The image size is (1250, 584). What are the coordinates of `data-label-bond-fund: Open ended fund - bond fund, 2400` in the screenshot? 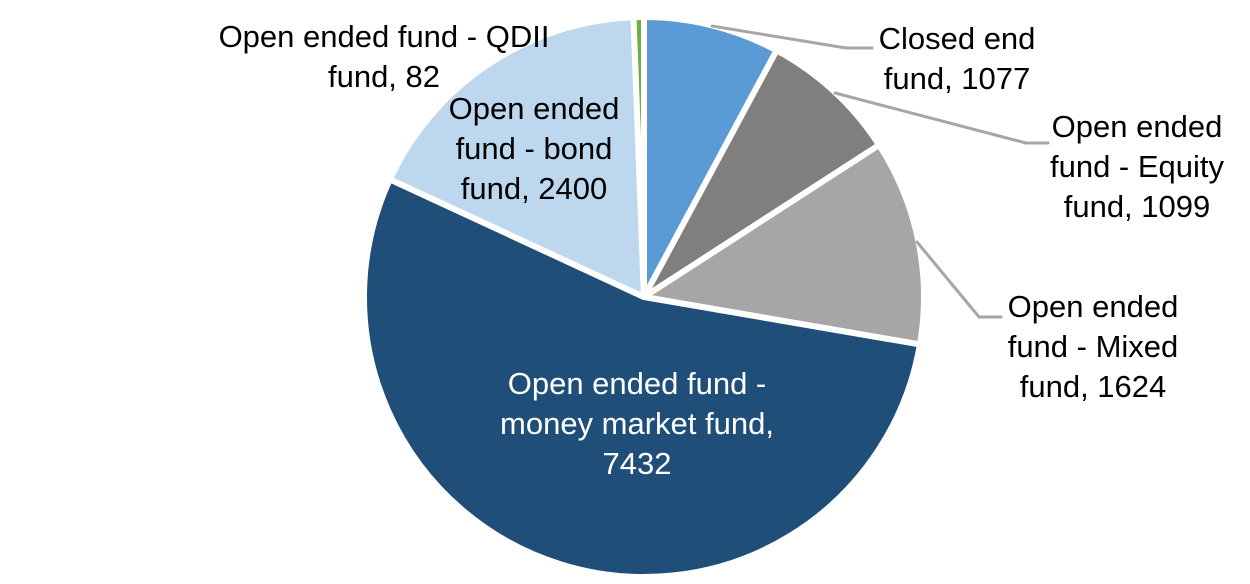 It's located at (534, 149).